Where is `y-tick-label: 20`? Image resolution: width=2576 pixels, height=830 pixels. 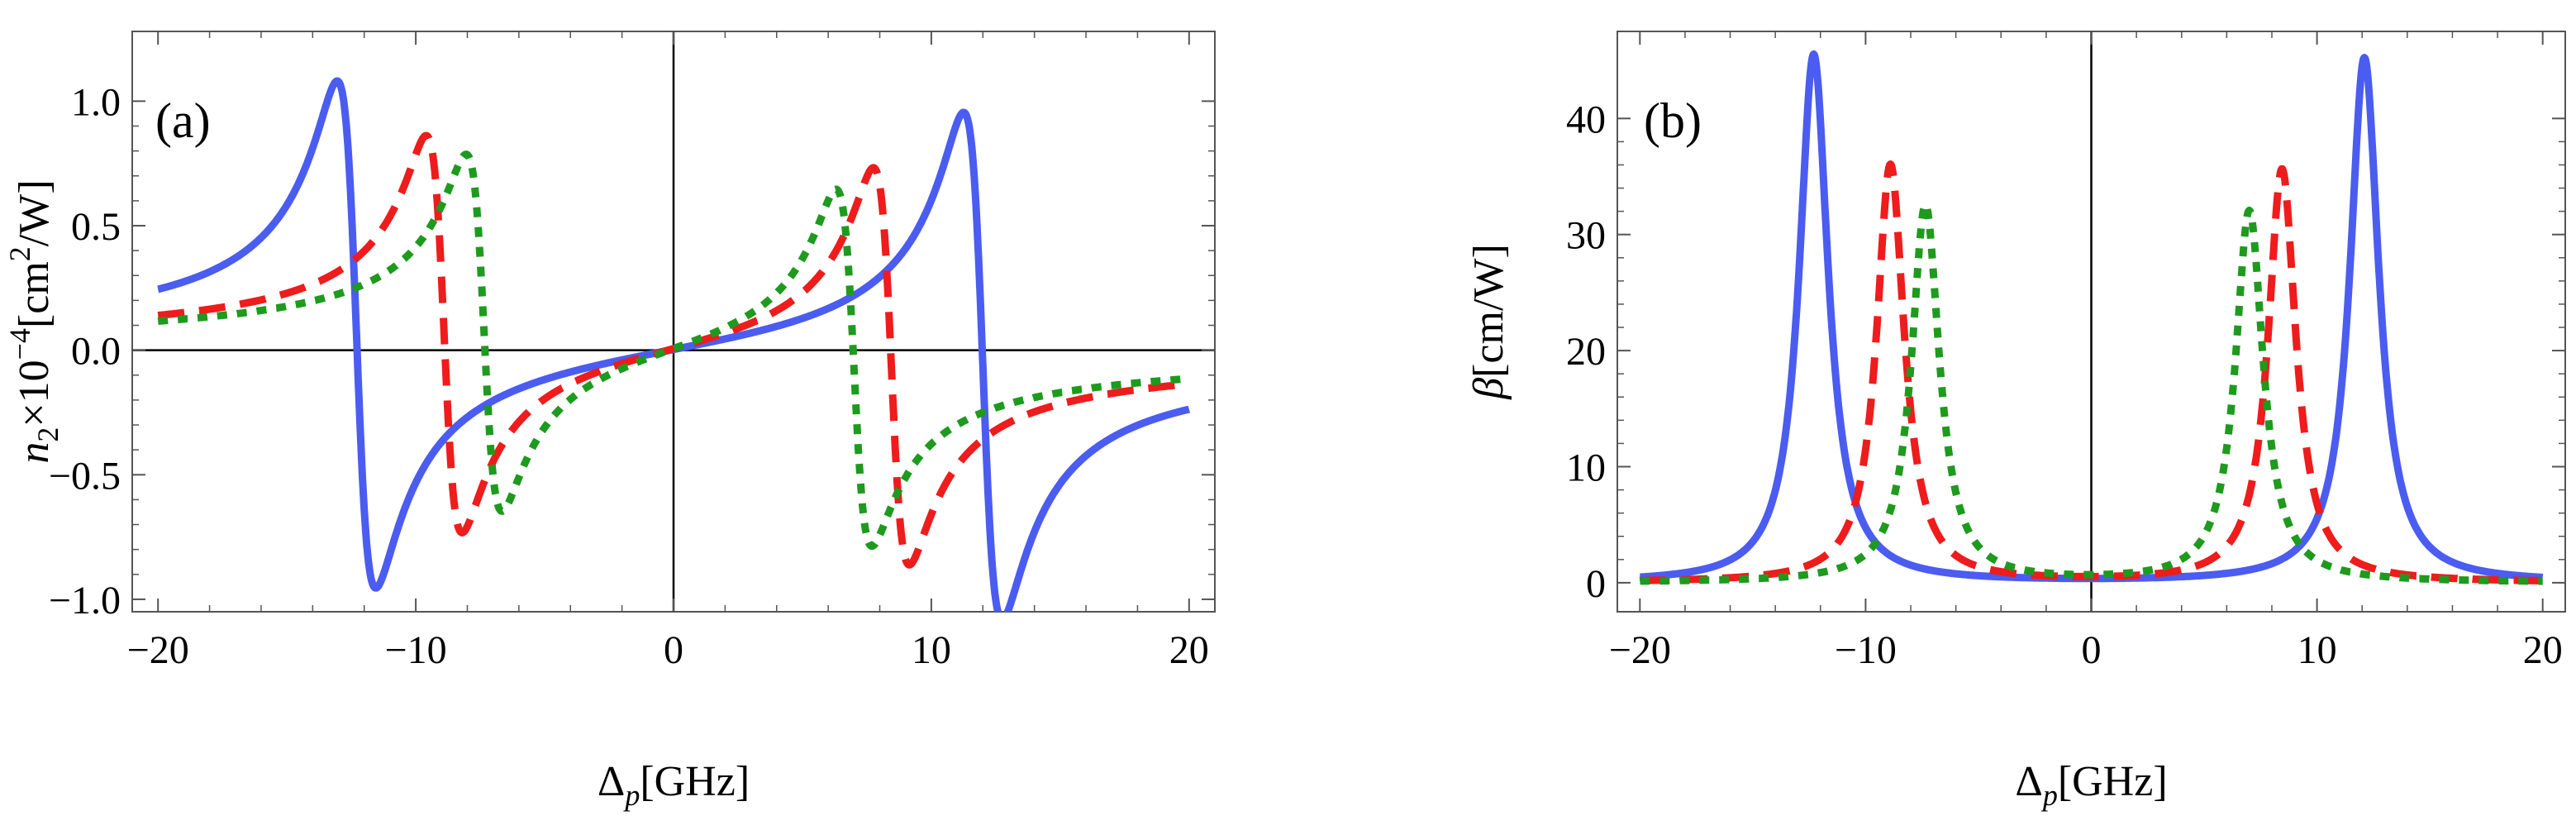
y-tick-label: 20 is located at coordinates (1586, 352).